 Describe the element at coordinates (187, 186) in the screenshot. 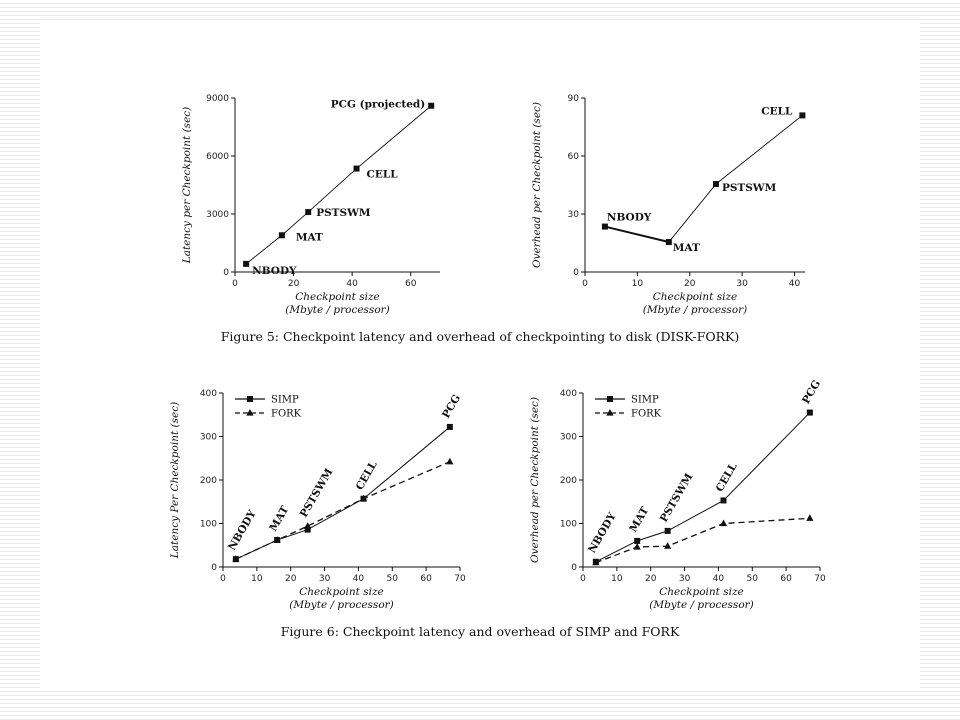

I see `y-axis-title: Latency per Checkpoint (sec)` at that location.